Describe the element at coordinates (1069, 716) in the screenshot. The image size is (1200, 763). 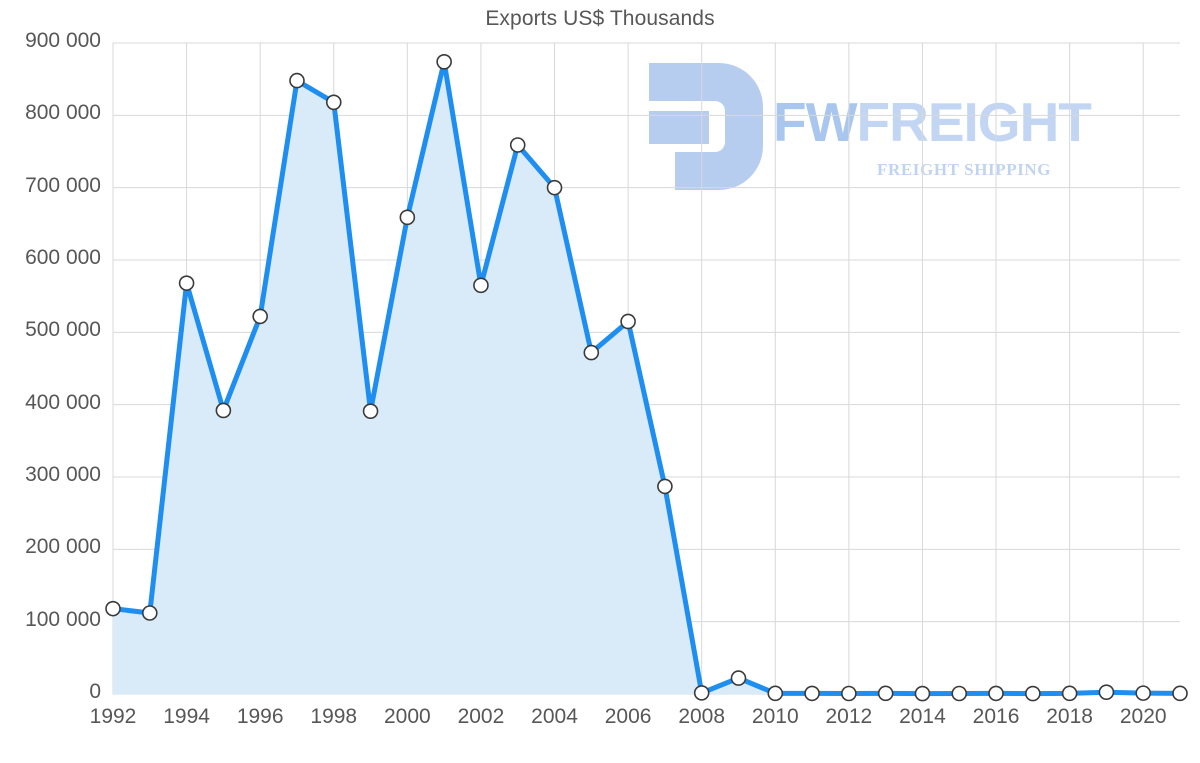
I see `x-axis-tick-label: 2018` at that location.